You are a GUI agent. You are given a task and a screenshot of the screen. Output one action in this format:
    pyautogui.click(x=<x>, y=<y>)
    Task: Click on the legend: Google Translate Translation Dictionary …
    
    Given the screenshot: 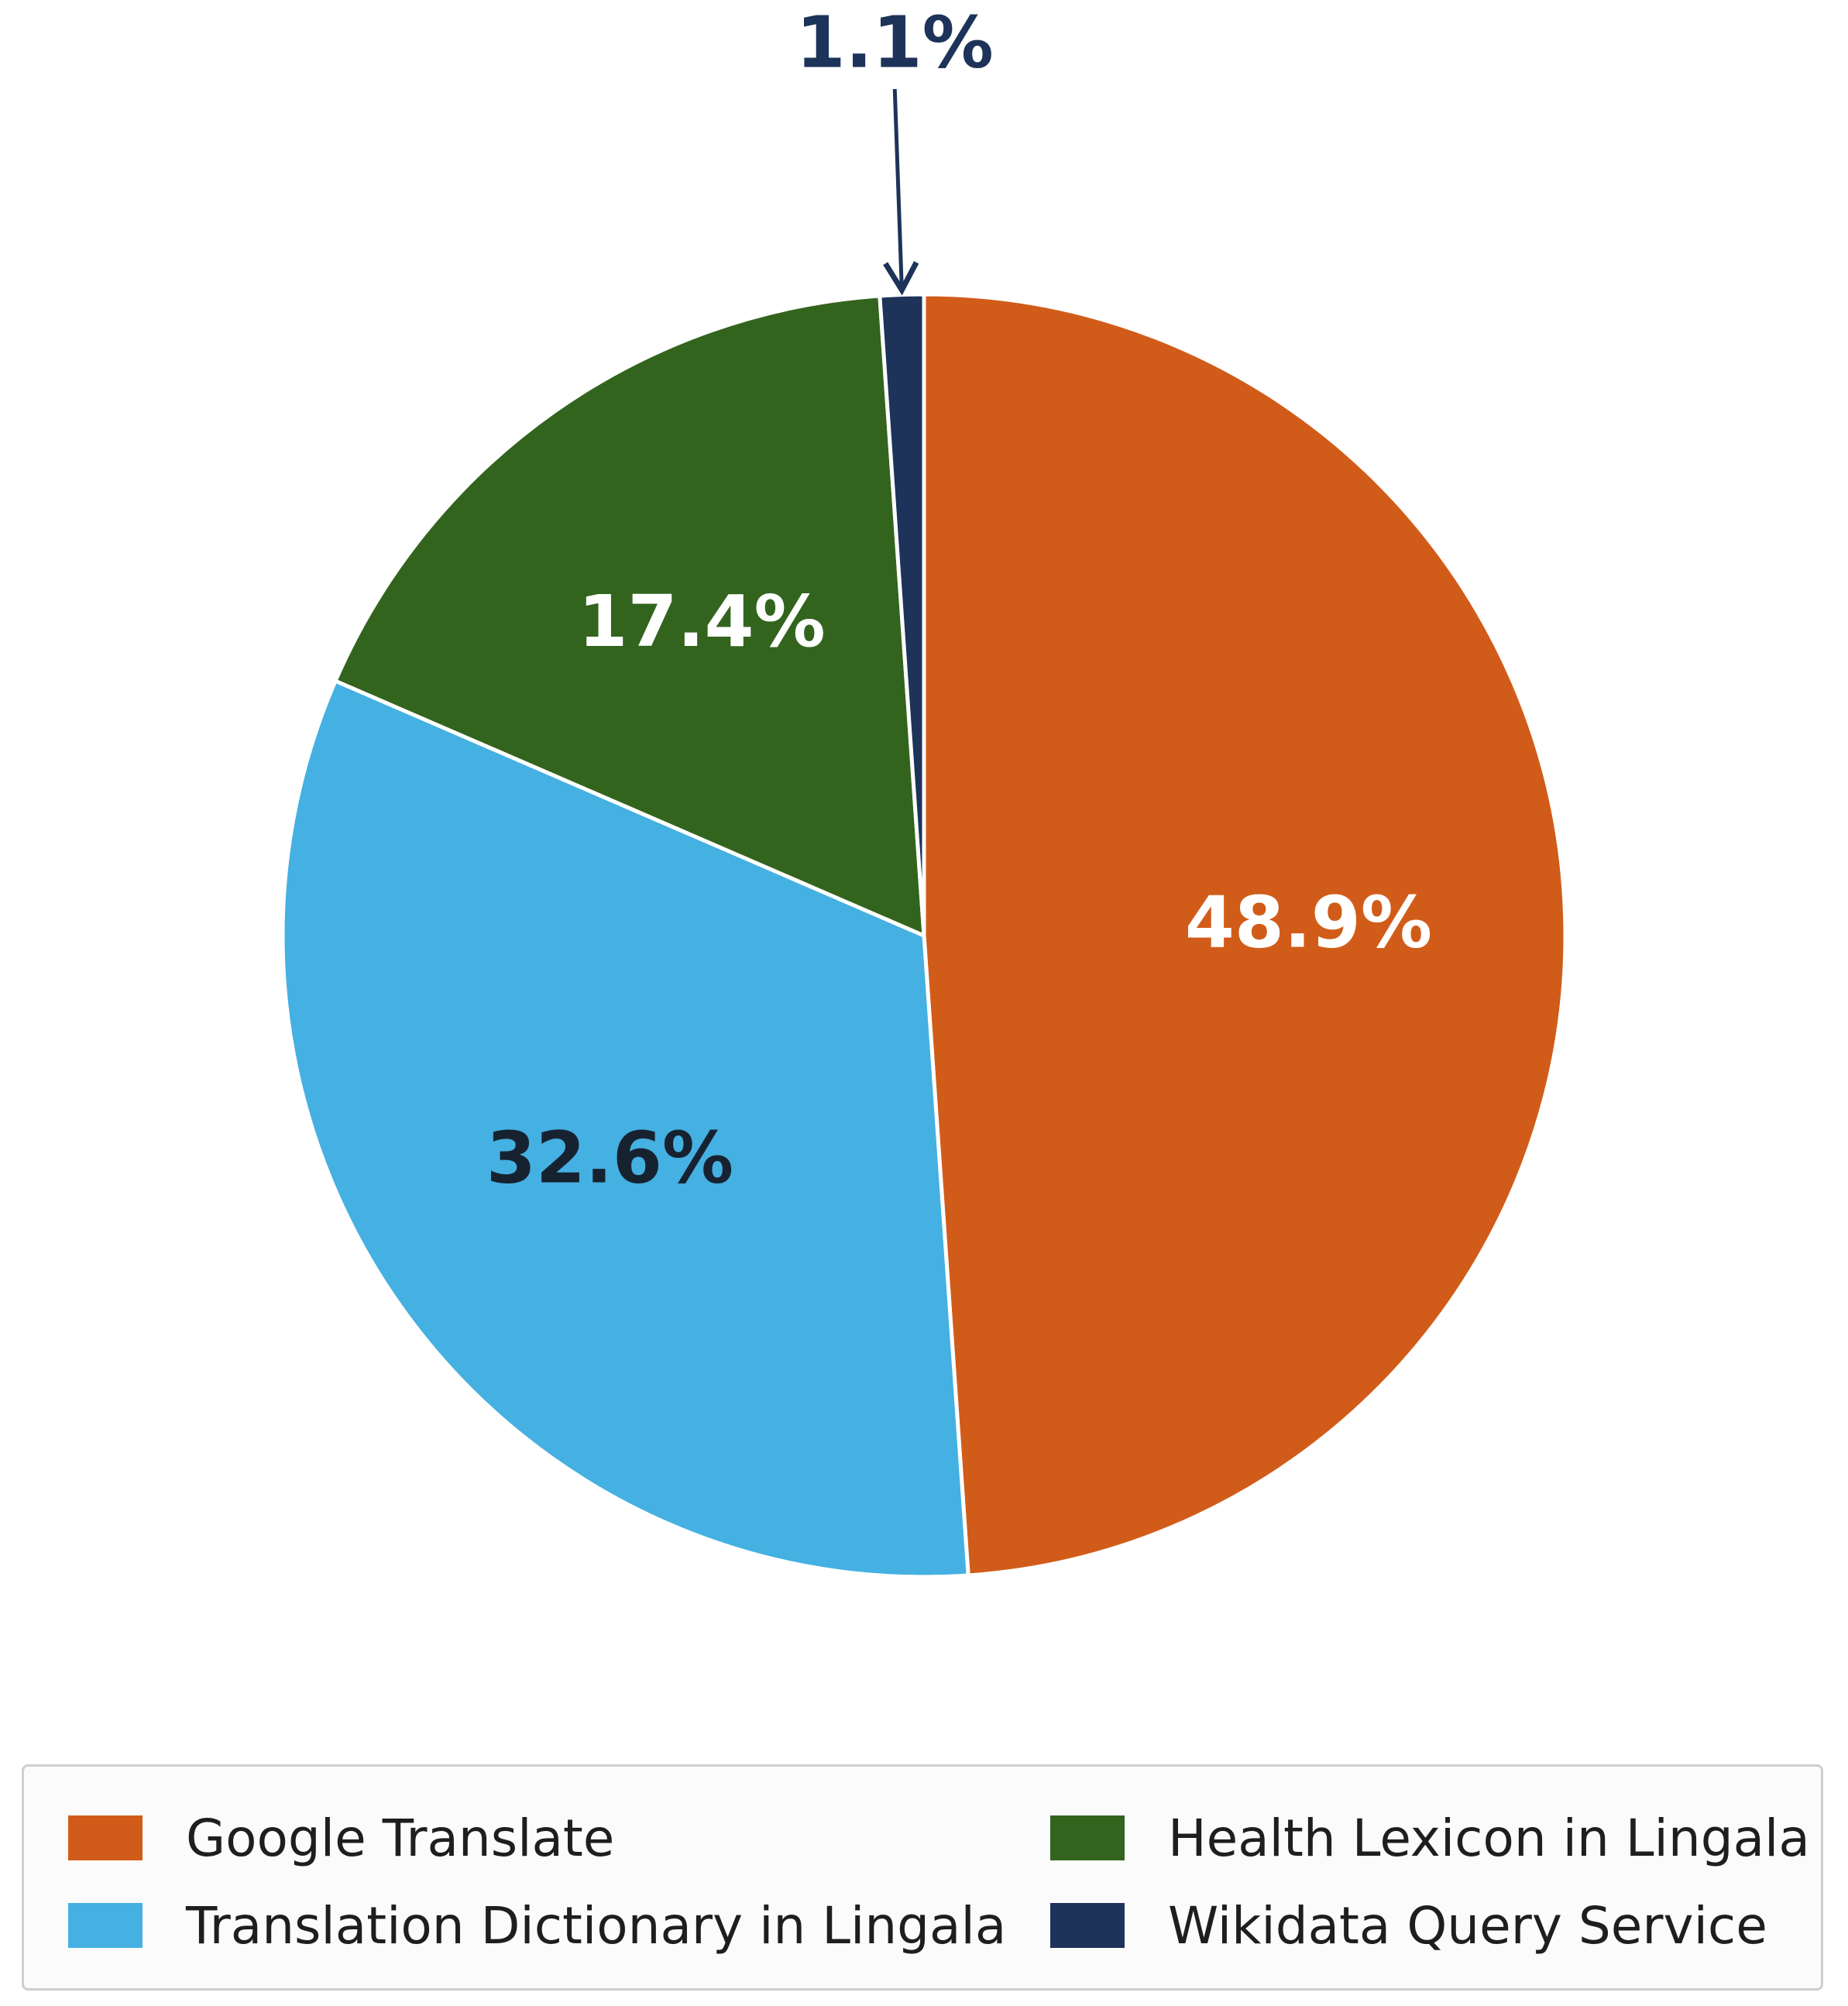 What is the action you would take?
    pyautogui.click(x=922, y=1878)
    